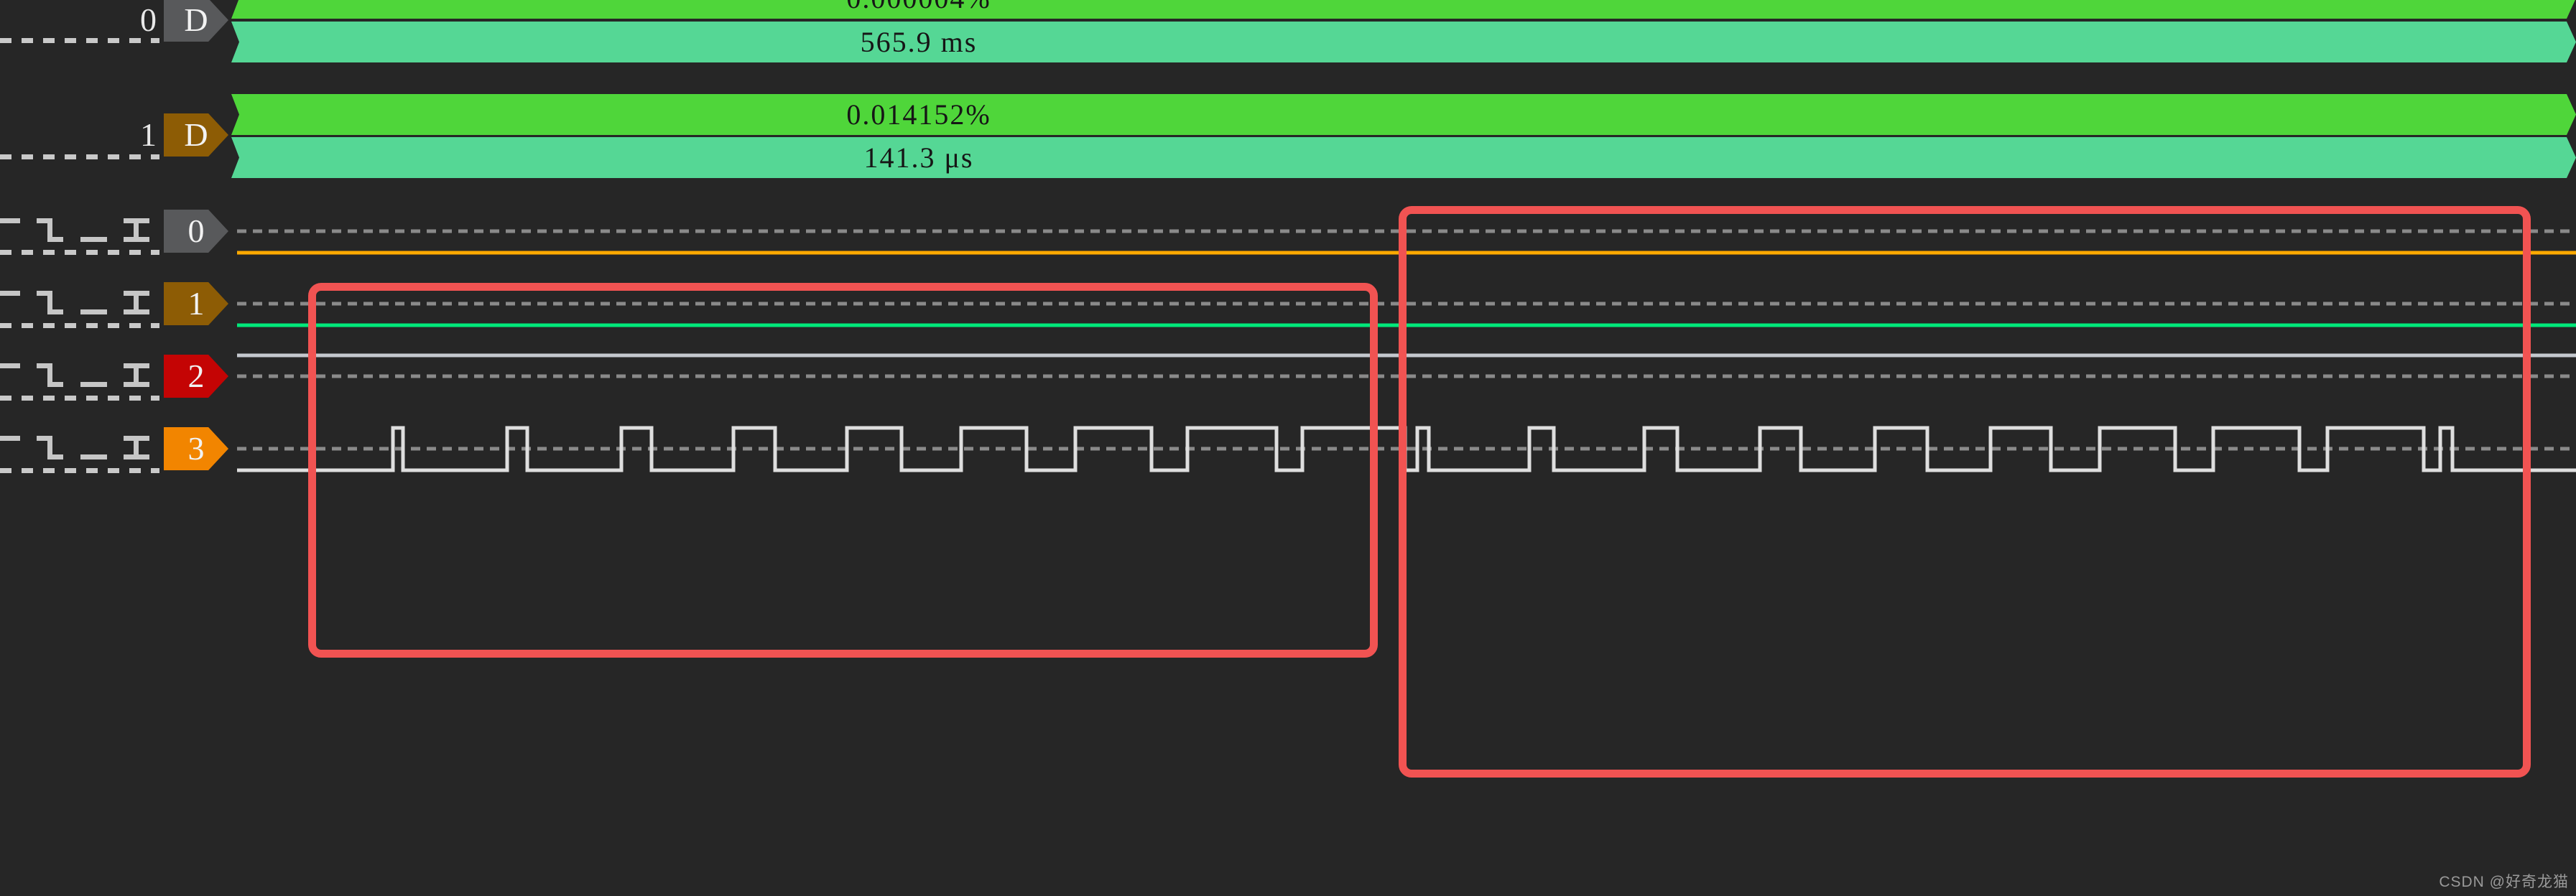  What do you see at coordinates (196, 231) in the screenshot?
I see `channel-number: 0` at bounding box center [196, 231].